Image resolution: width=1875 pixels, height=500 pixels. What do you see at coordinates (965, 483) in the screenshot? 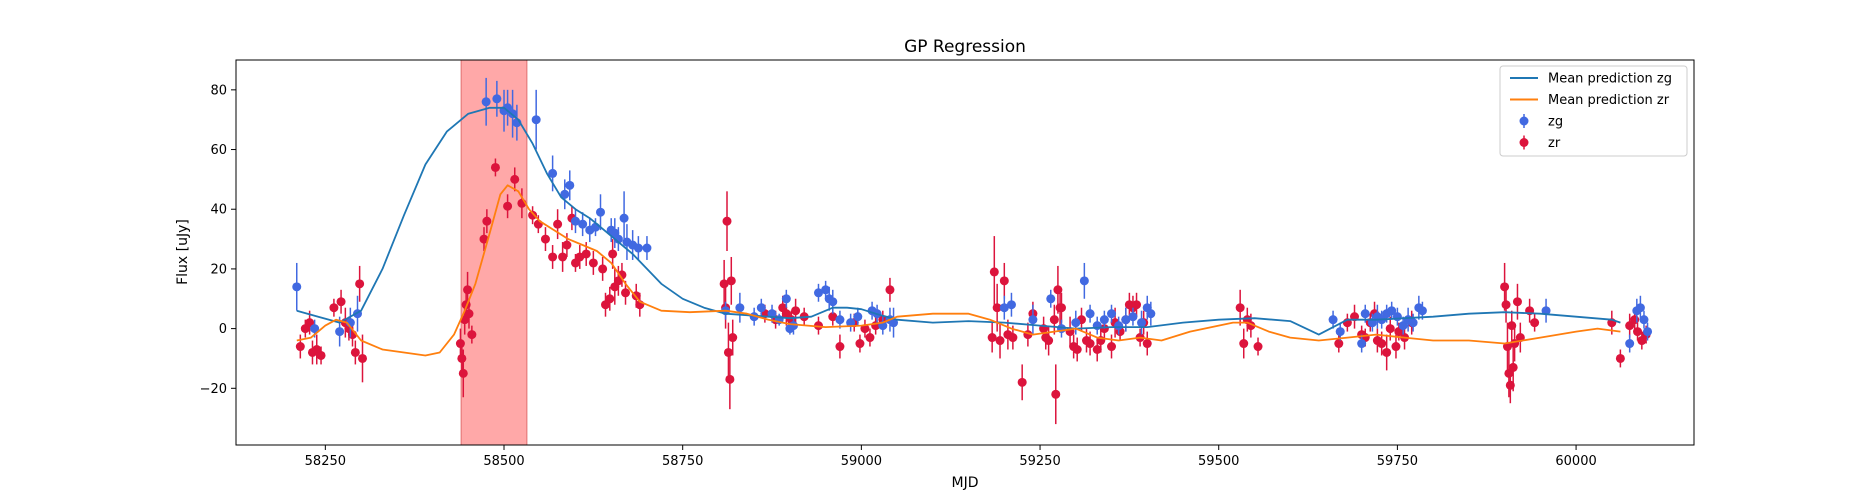
I see `x-axis-label: MJD` at bounding box center [965, 483].